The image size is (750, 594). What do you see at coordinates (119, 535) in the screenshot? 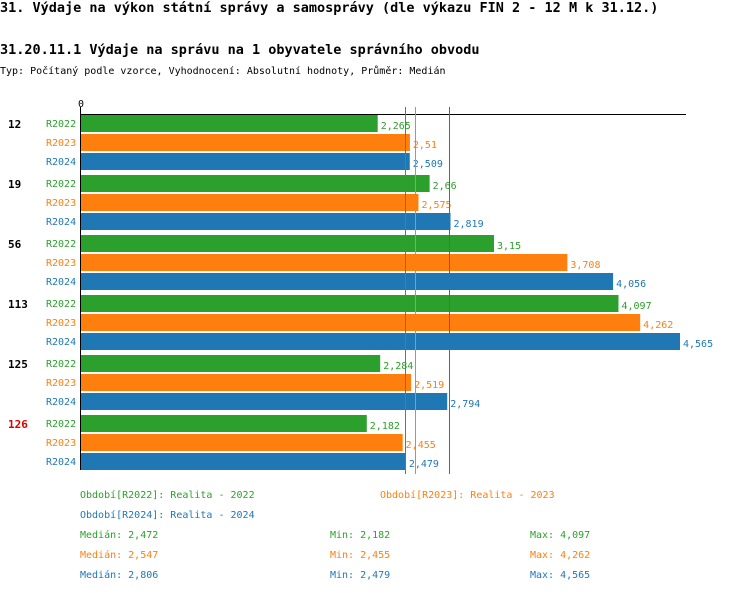
I see `stat-r2022-median: Medián: 2,472` at bounding box center [119, 535].